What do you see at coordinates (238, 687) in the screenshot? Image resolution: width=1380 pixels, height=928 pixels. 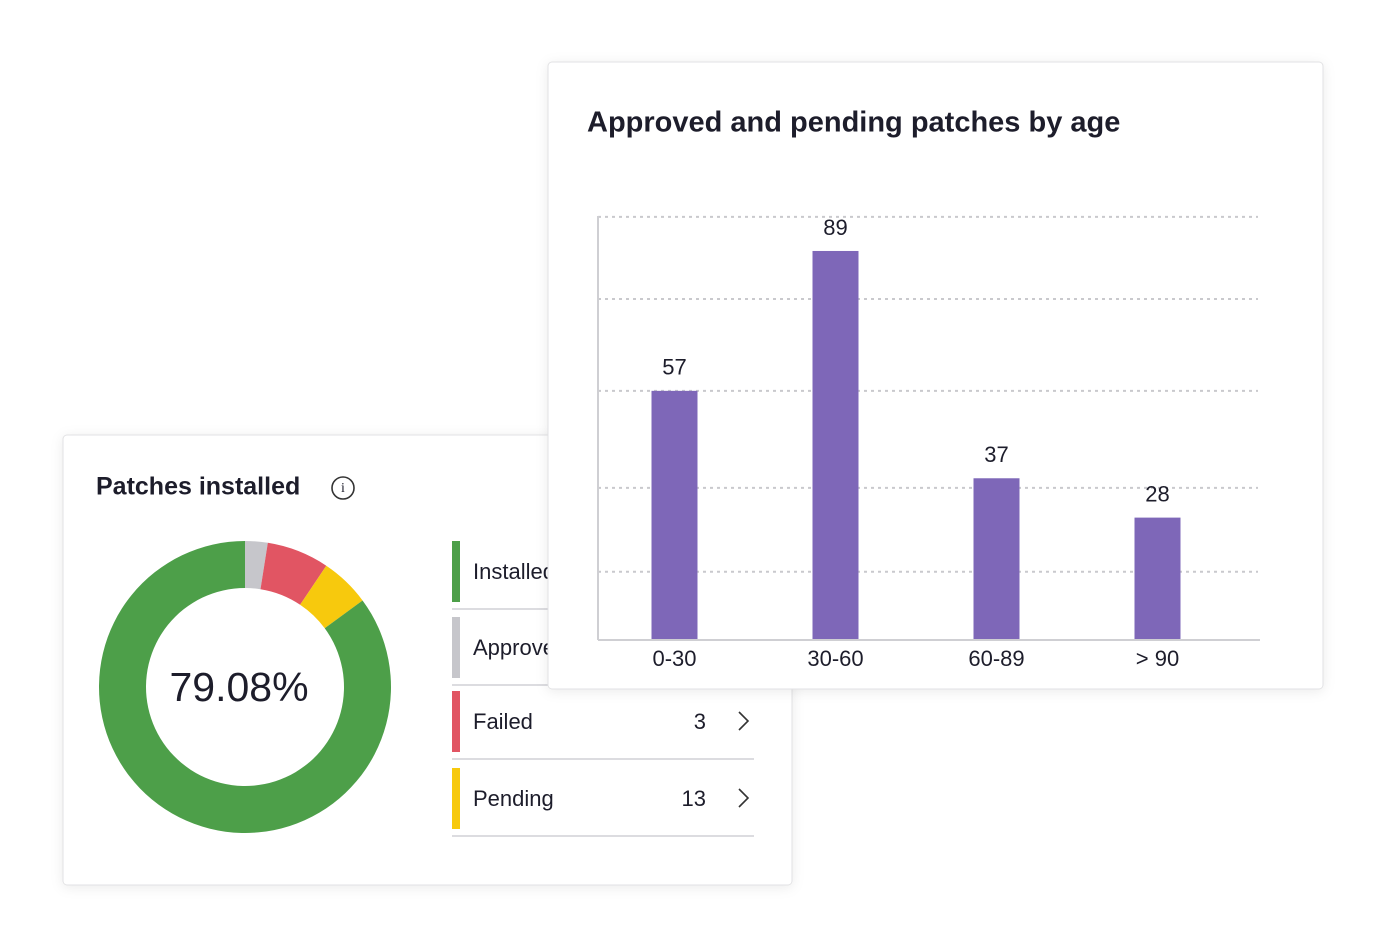 I see `center-label: 79.08%` at bounding box center [238, 687].